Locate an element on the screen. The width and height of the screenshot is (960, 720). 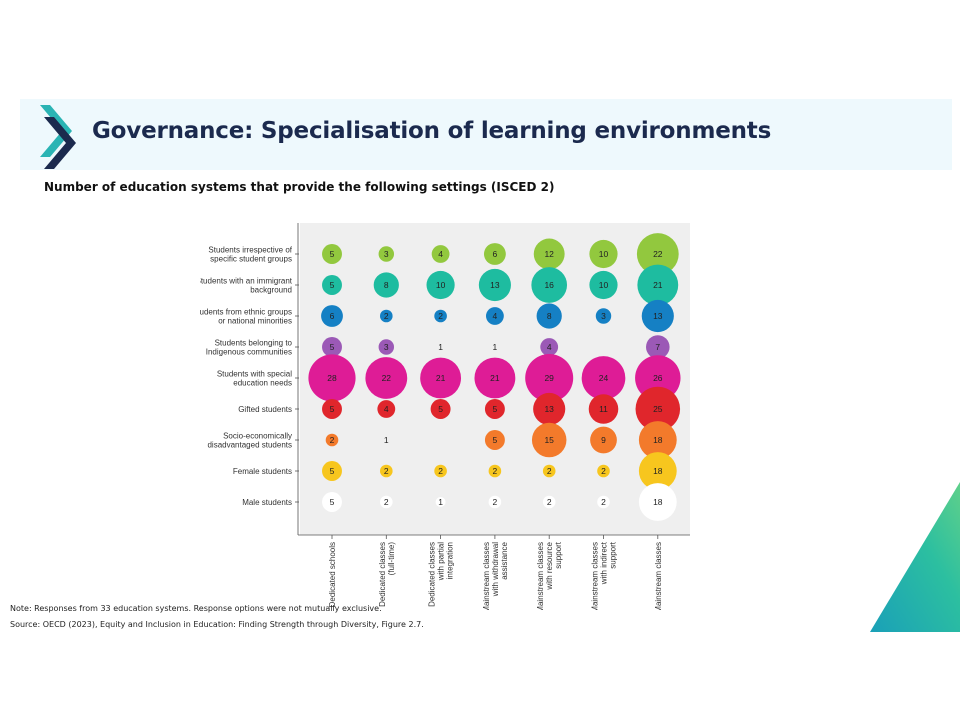
bubble-value-label: 24 is located at coordinates (604, 378).